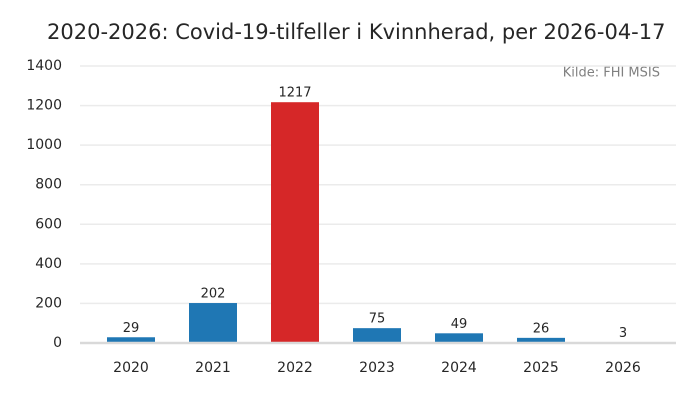 The image size is (700, 400). What do you see at coordinates (48, 303) in the screenshot?
I see `y-tick-label: 200` at bounding box center [48, 303].